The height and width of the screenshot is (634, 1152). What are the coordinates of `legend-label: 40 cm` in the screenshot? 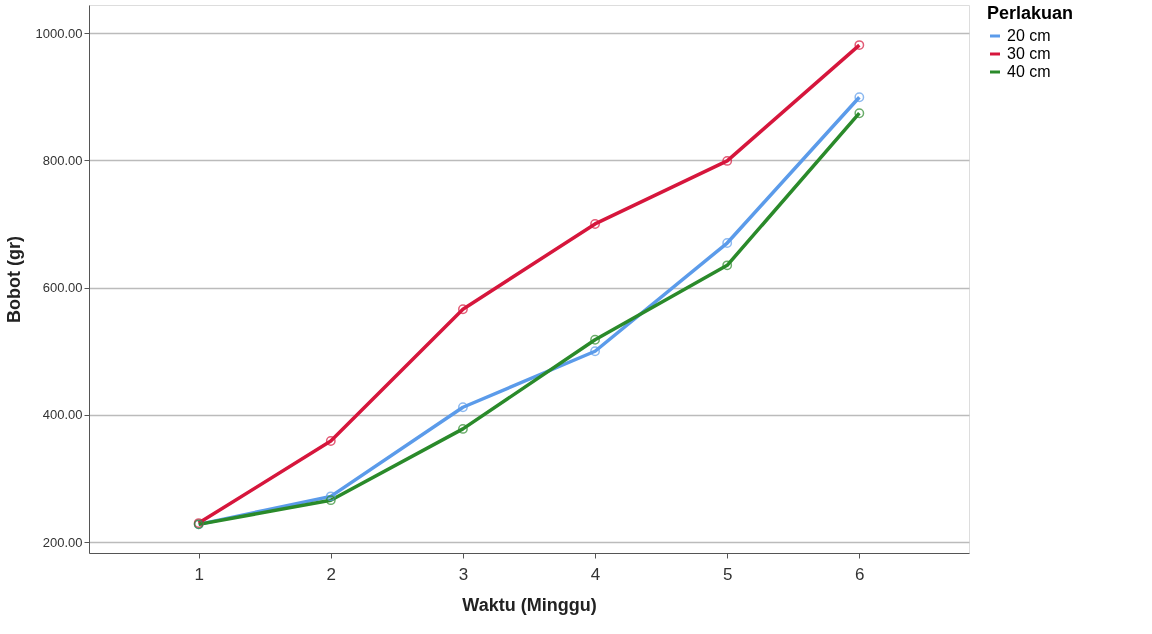 It's located at (1029, 71).